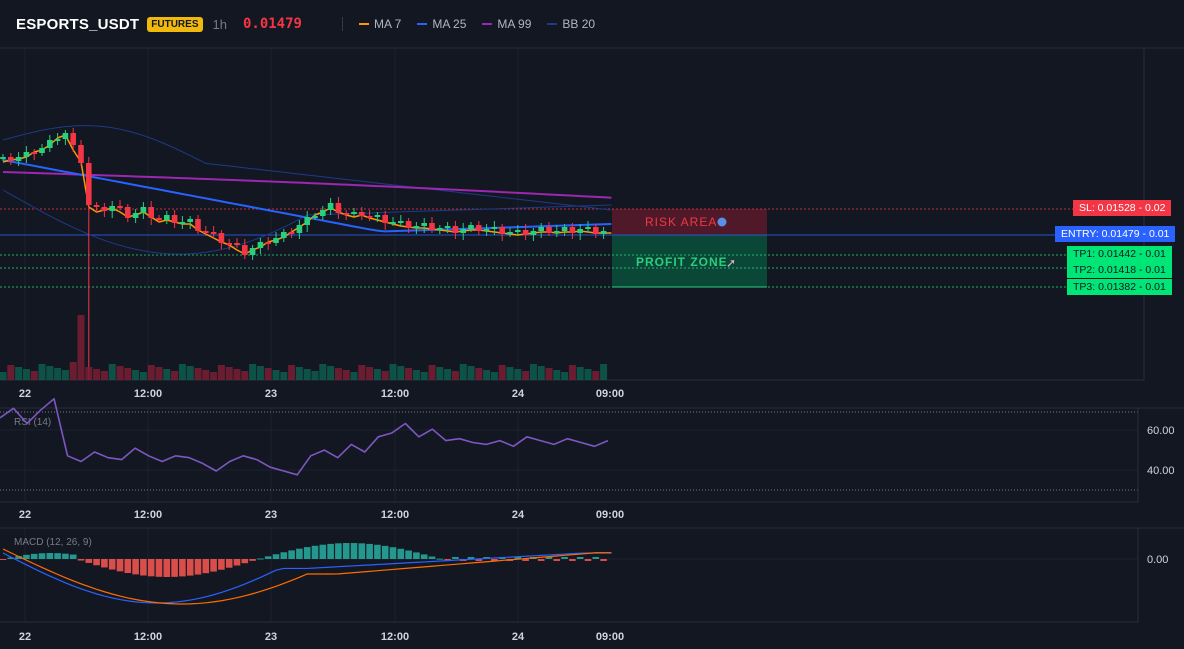  Describe the element at coordinates (271, 515) in the screenshot. I see `time-axis-label: 23` at that location.